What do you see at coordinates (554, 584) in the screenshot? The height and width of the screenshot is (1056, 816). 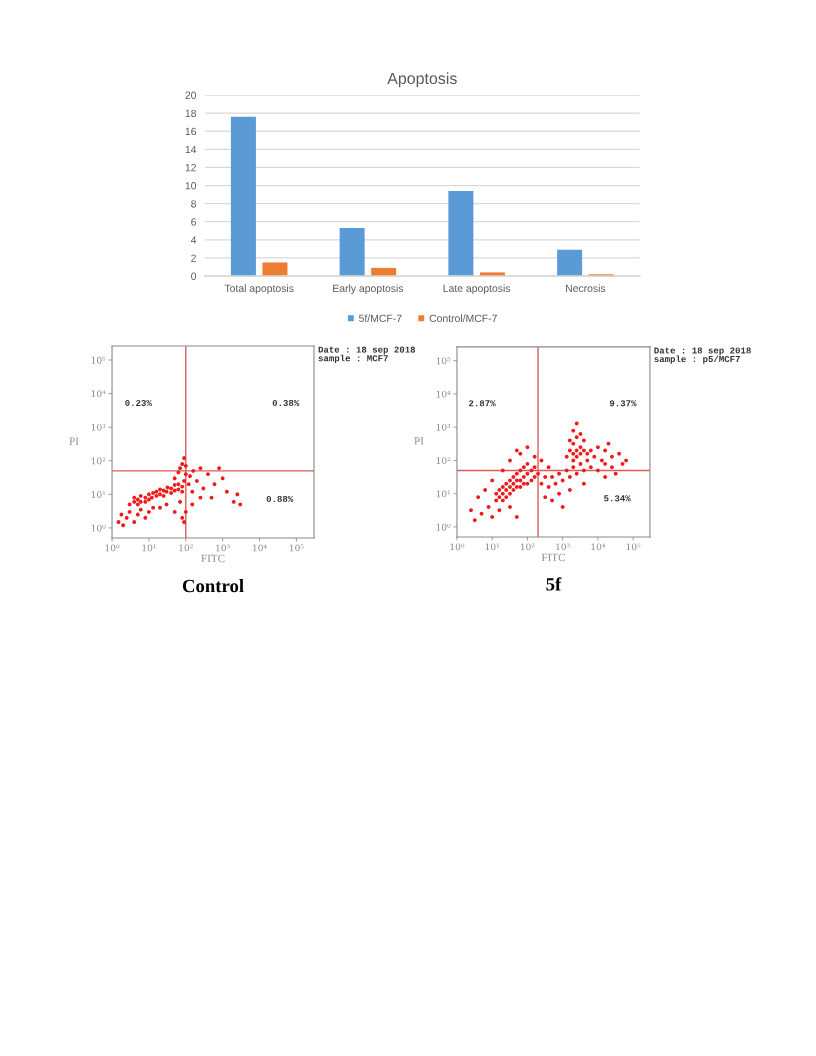 I see `text: 5f` at bounding box center [554, 584].